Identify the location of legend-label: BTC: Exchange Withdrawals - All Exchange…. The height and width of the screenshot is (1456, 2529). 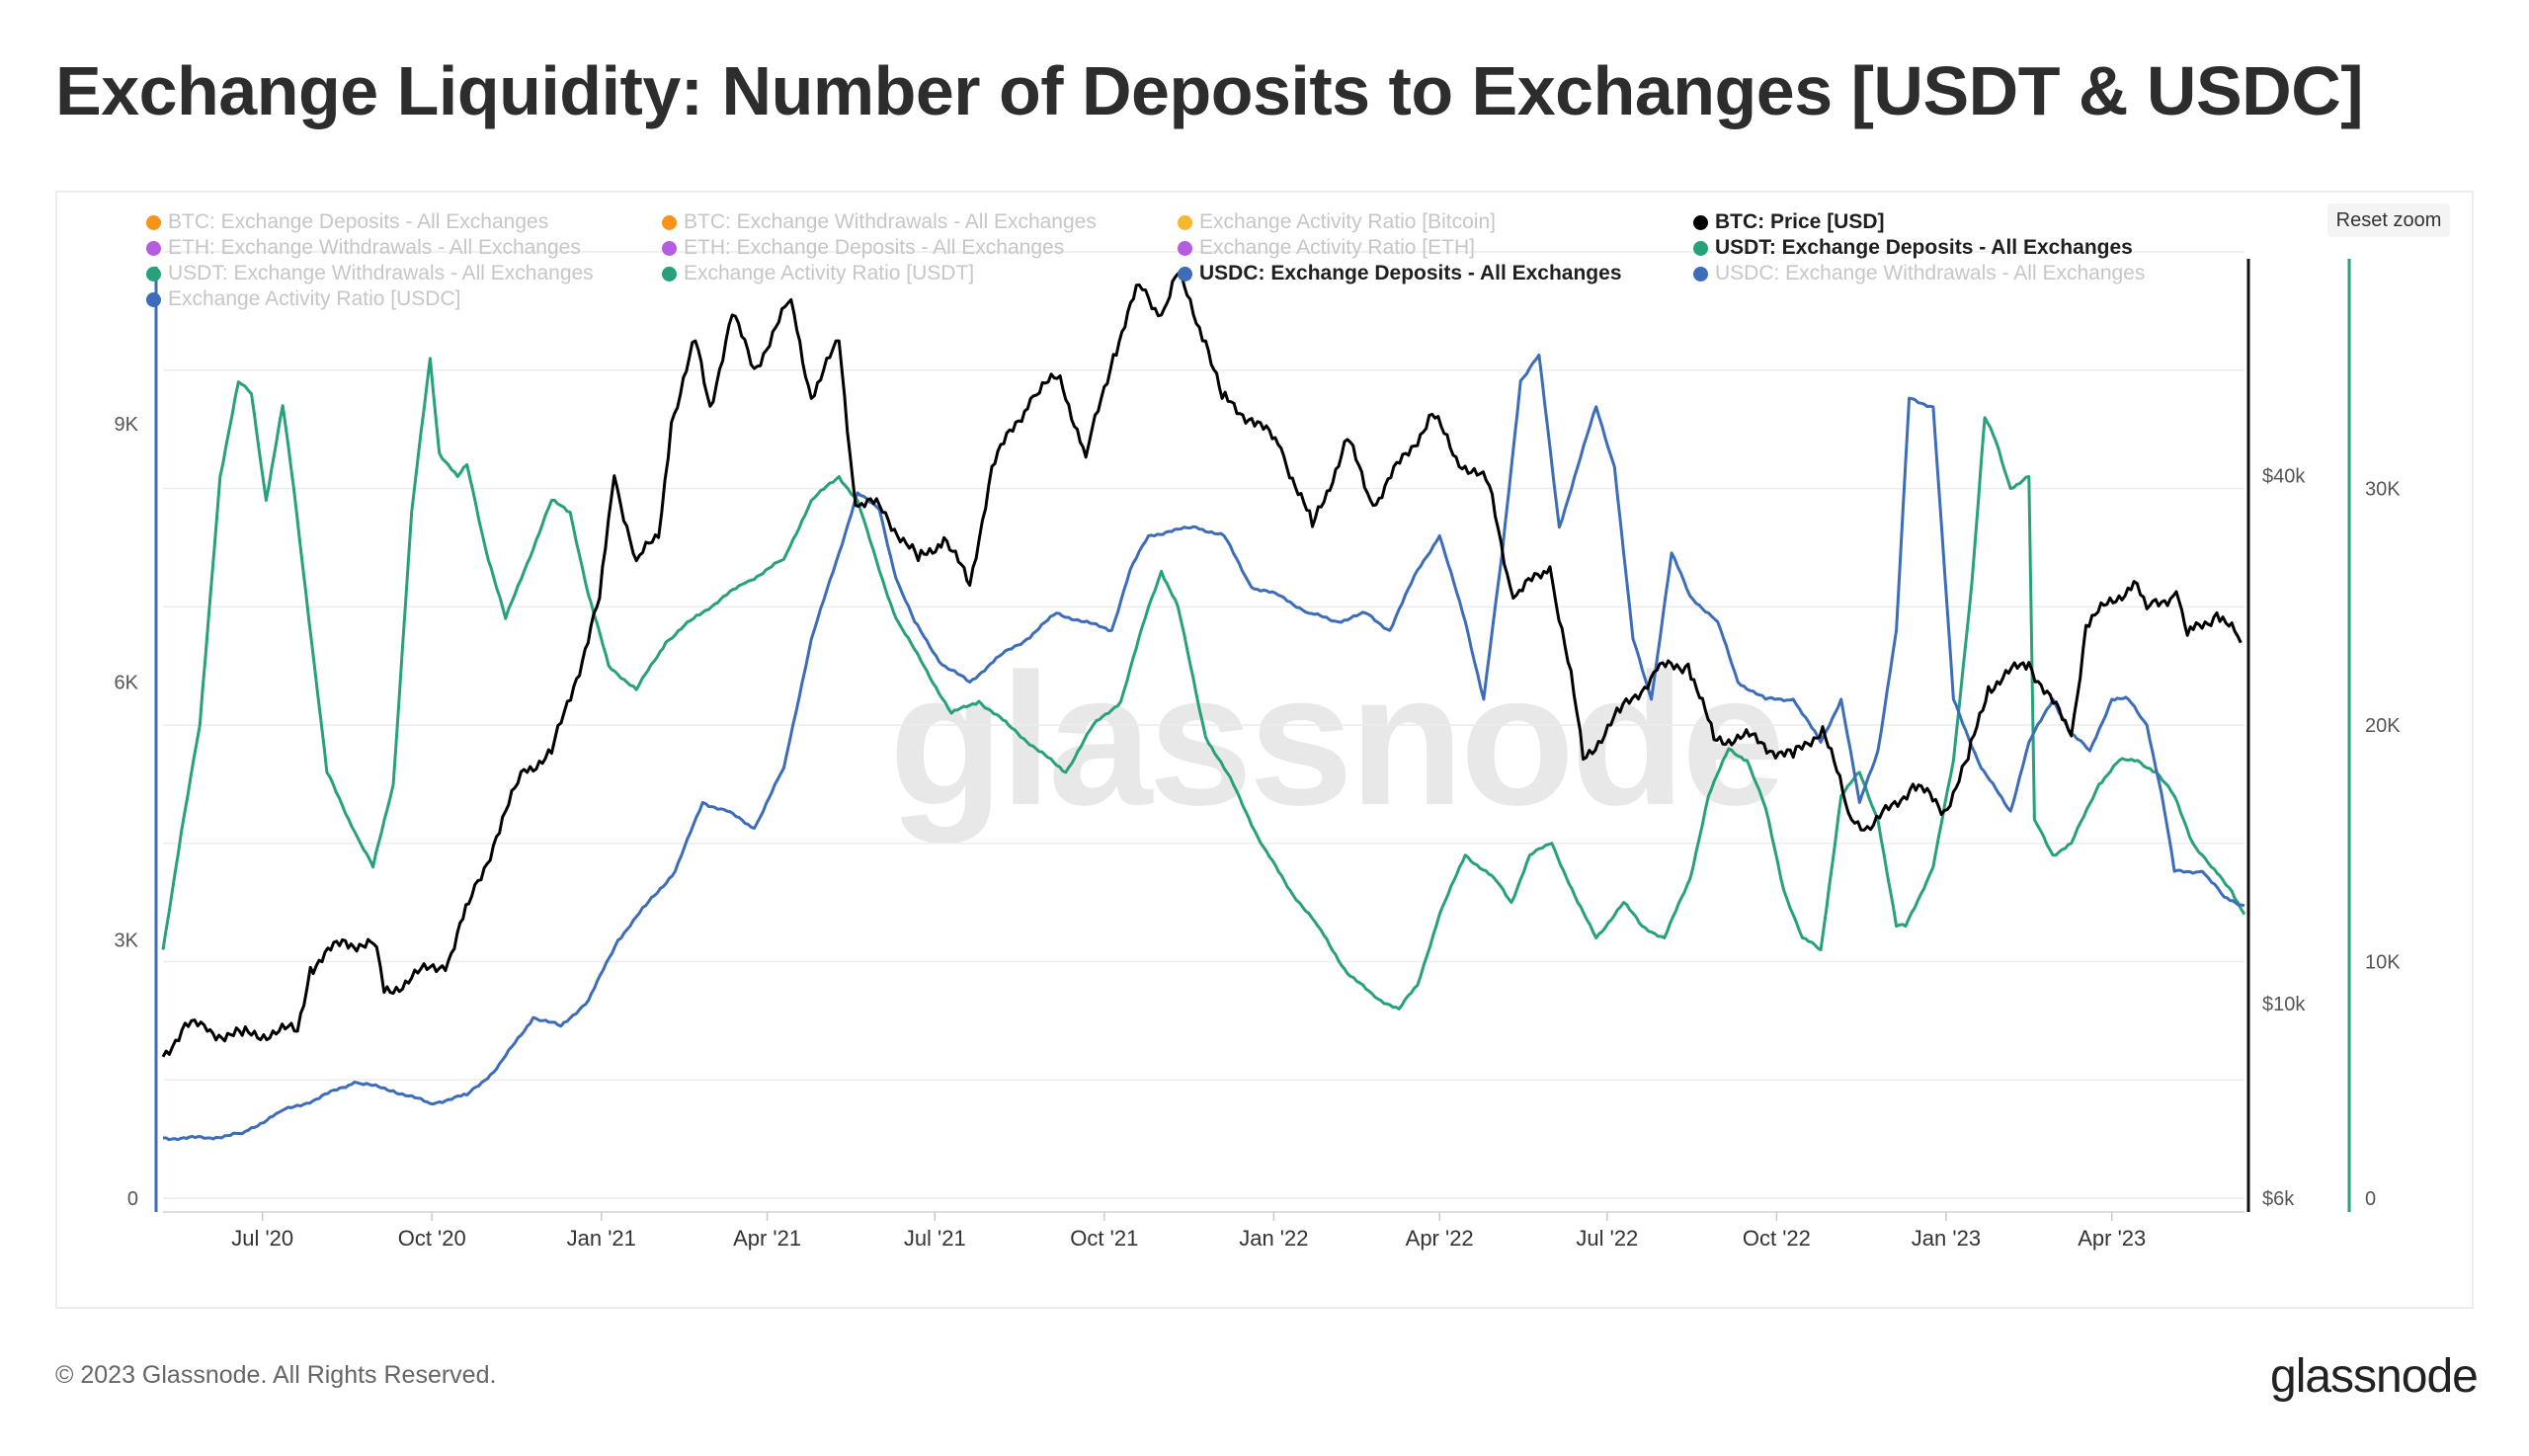
(890, 221).